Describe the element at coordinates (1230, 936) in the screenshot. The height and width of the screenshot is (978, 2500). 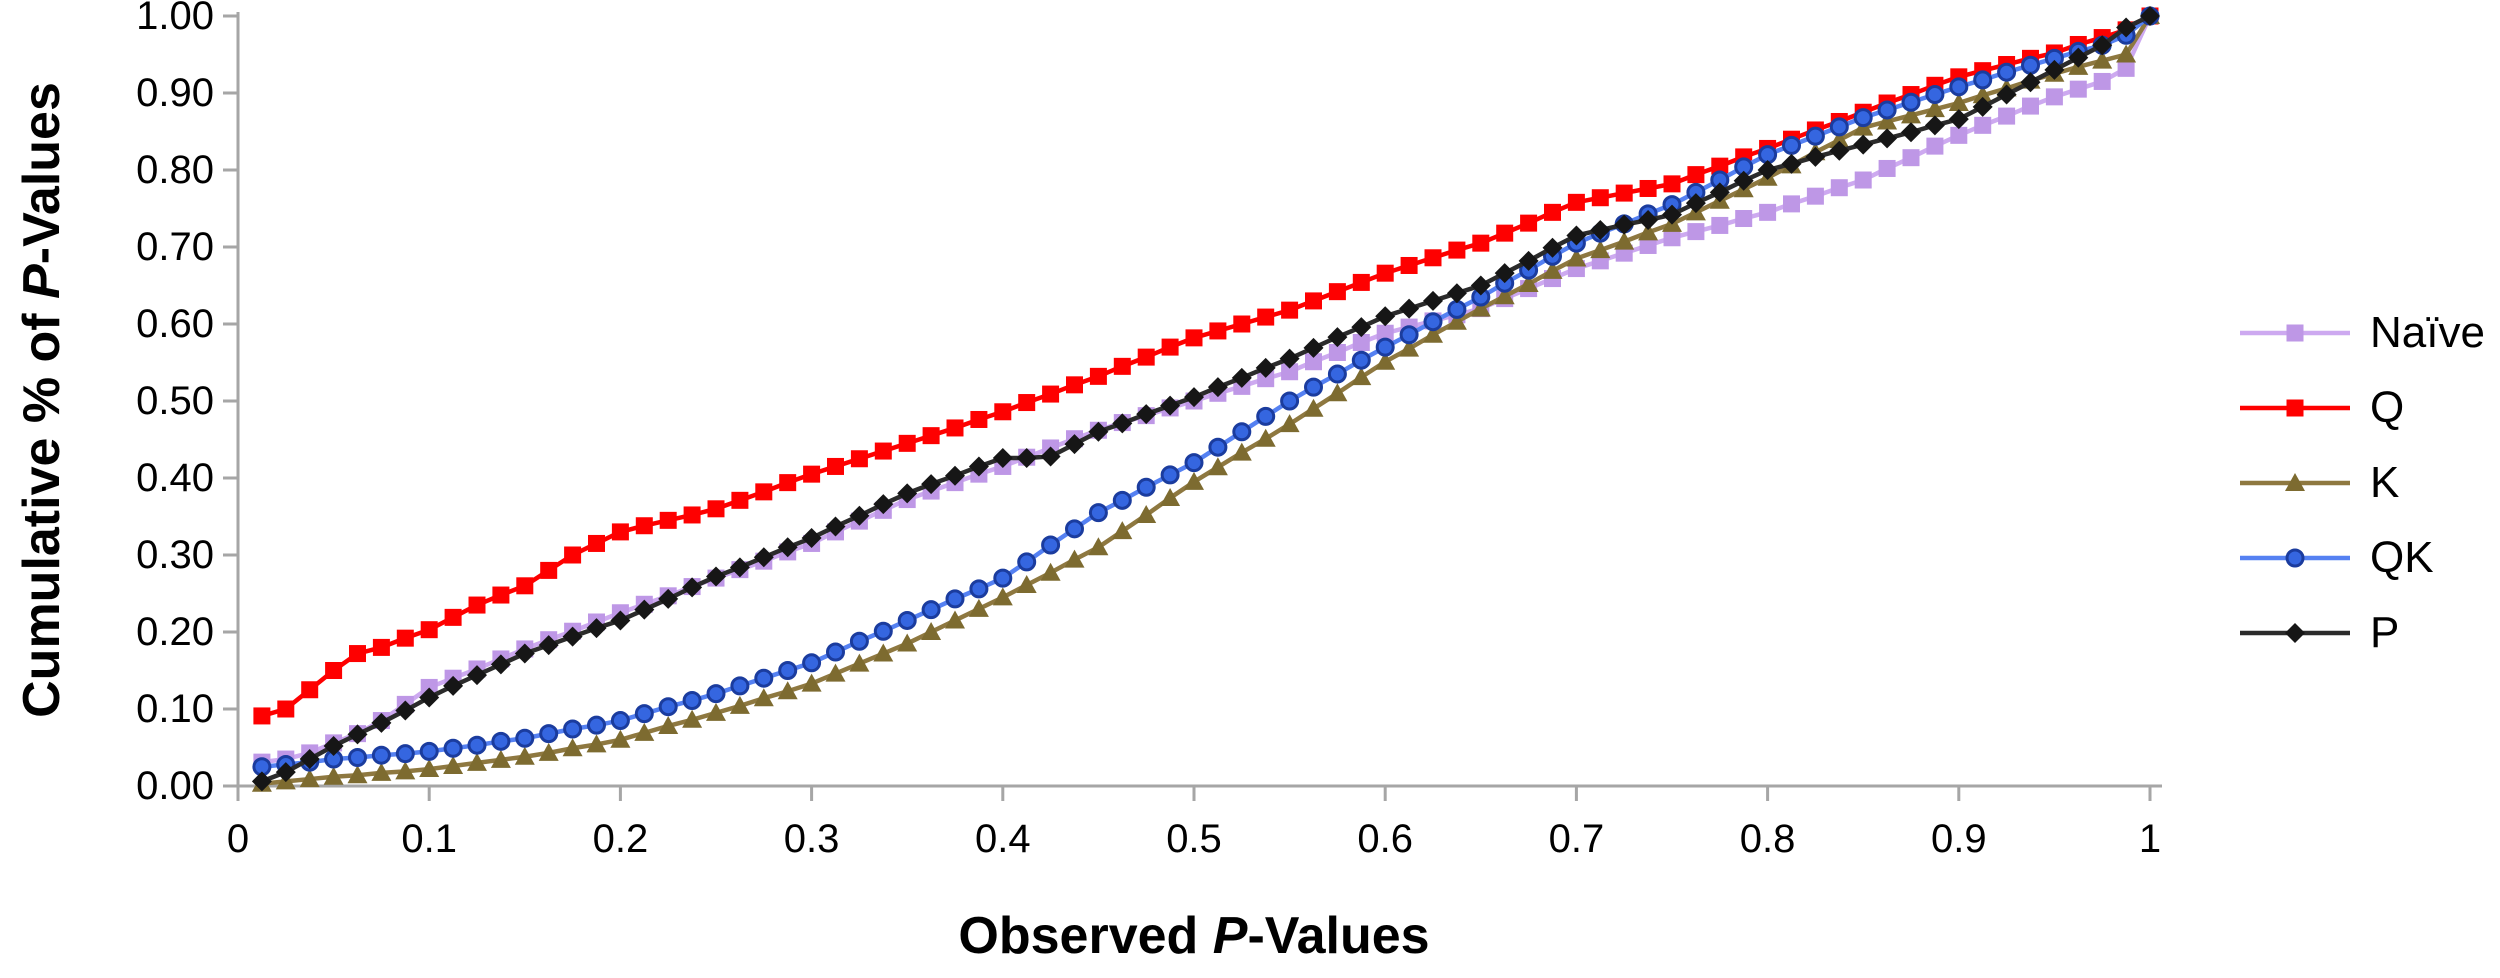
I see `x-axis-title-italic-p: P` at that location.